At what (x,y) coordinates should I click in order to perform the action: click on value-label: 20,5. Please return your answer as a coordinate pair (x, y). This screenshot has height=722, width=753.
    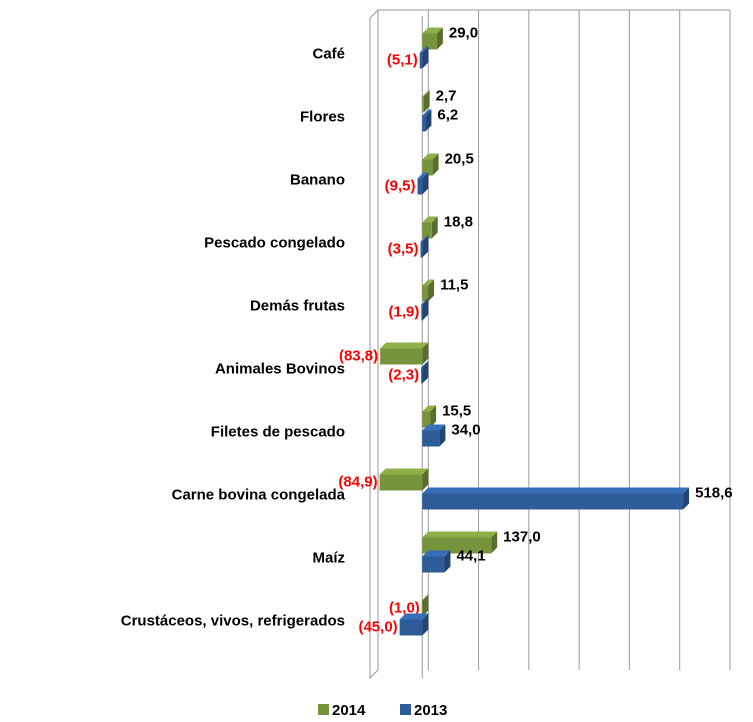
    Looking at the image, I should click on (459, 158).